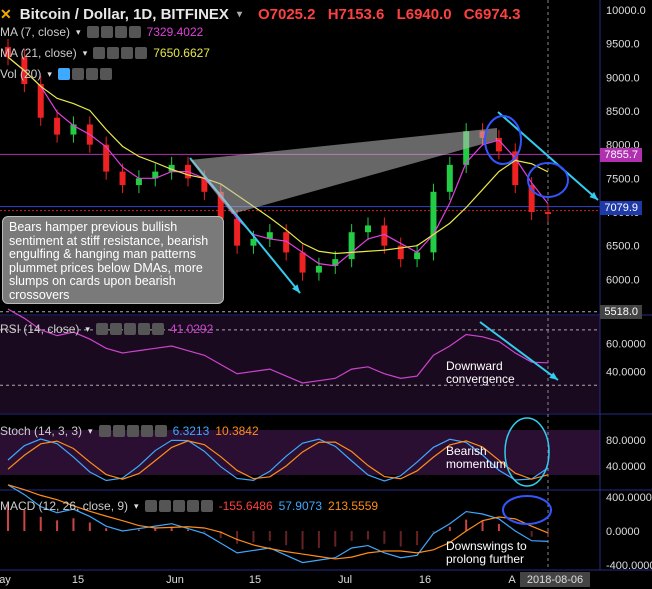  I want to click on y-tick-label: 8500.0, so click(623, 112).